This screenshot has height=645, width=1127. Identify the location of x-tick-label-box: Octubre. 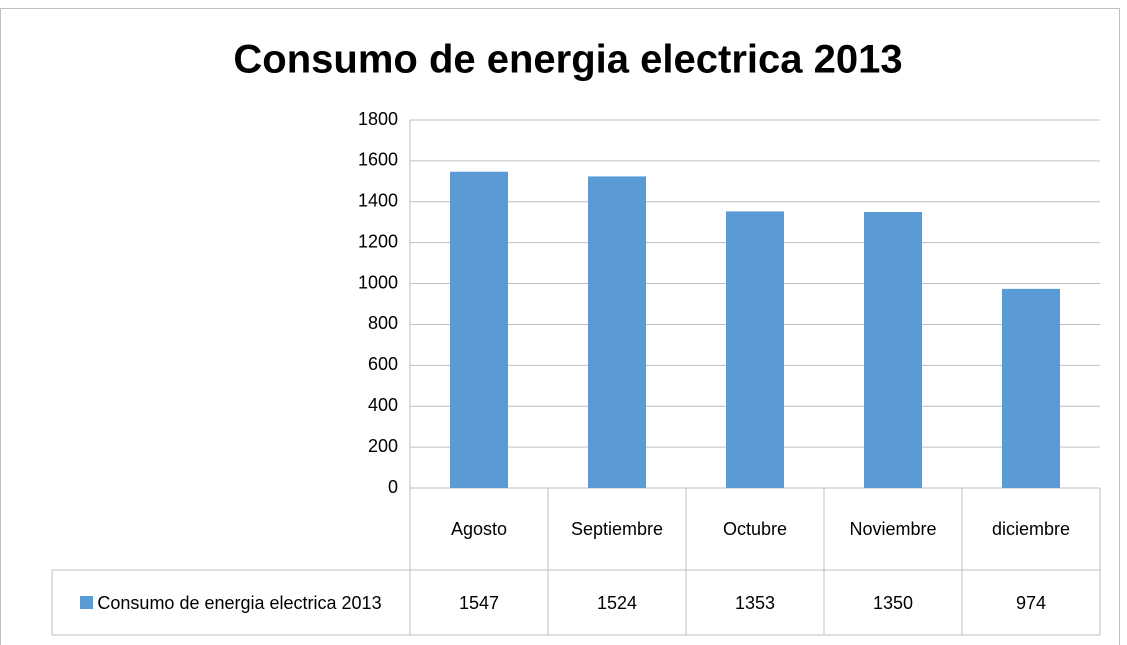
(755, 529).